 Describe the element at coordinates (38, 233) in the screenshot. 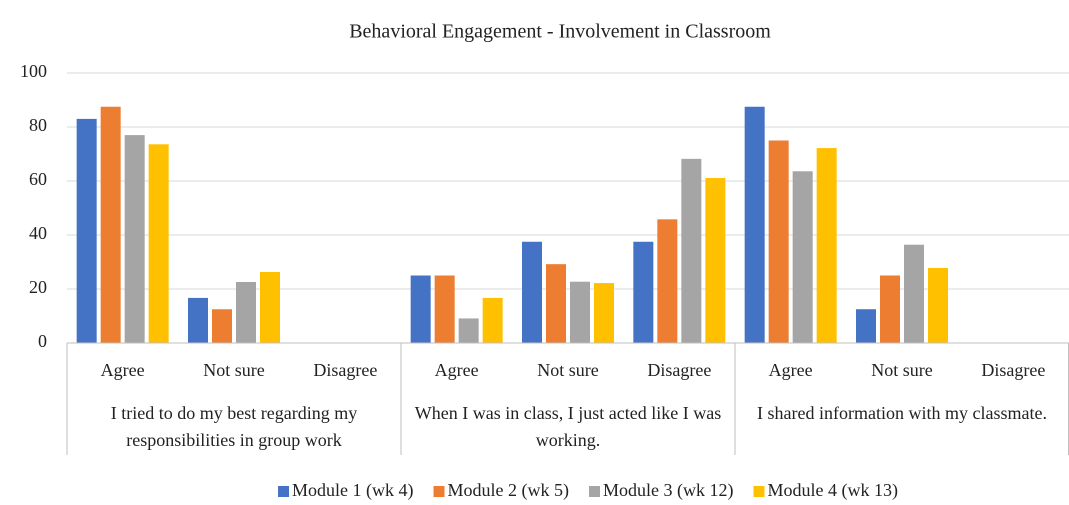

I see `y-tick-label: 40` at that location.